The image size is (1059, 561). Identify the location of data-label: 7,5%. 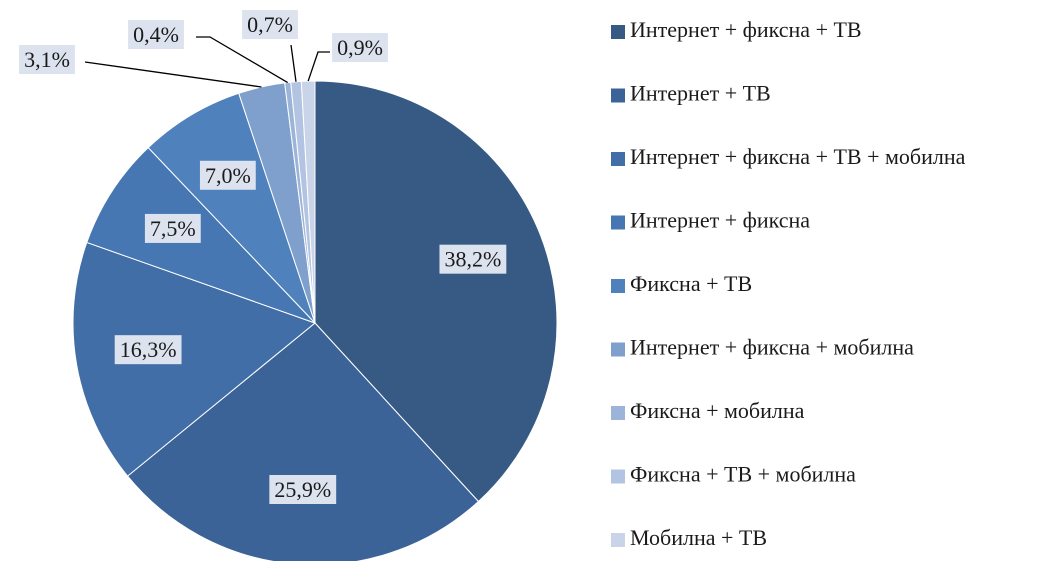
(173, 228).